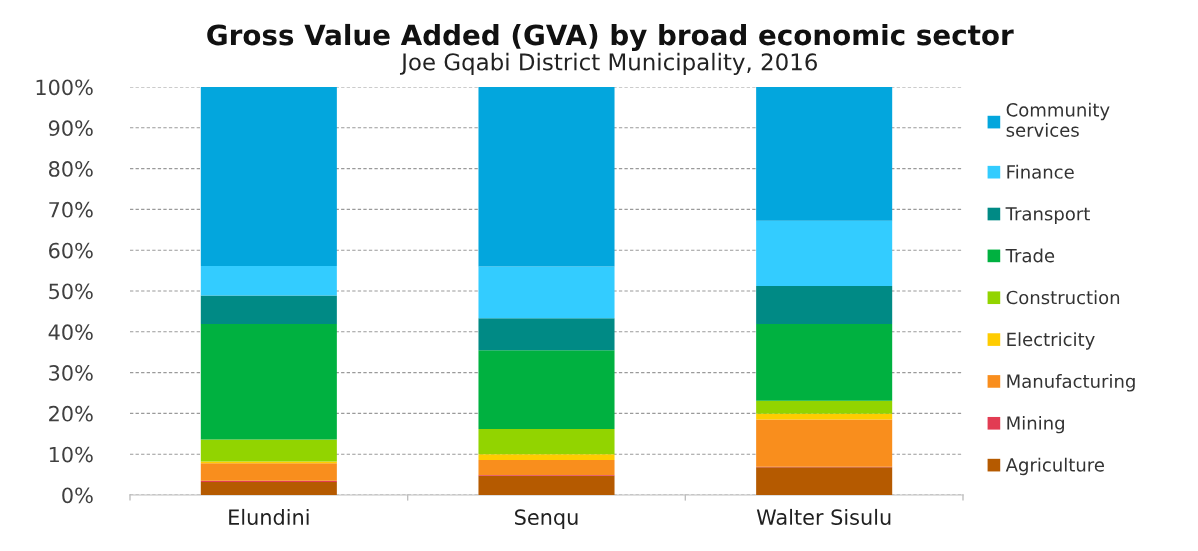 This screenshot has width=1198, height=551. Describe the element at coordinates (1058, 119) in the screenshot. I see `legend-label: Community services` at that location.